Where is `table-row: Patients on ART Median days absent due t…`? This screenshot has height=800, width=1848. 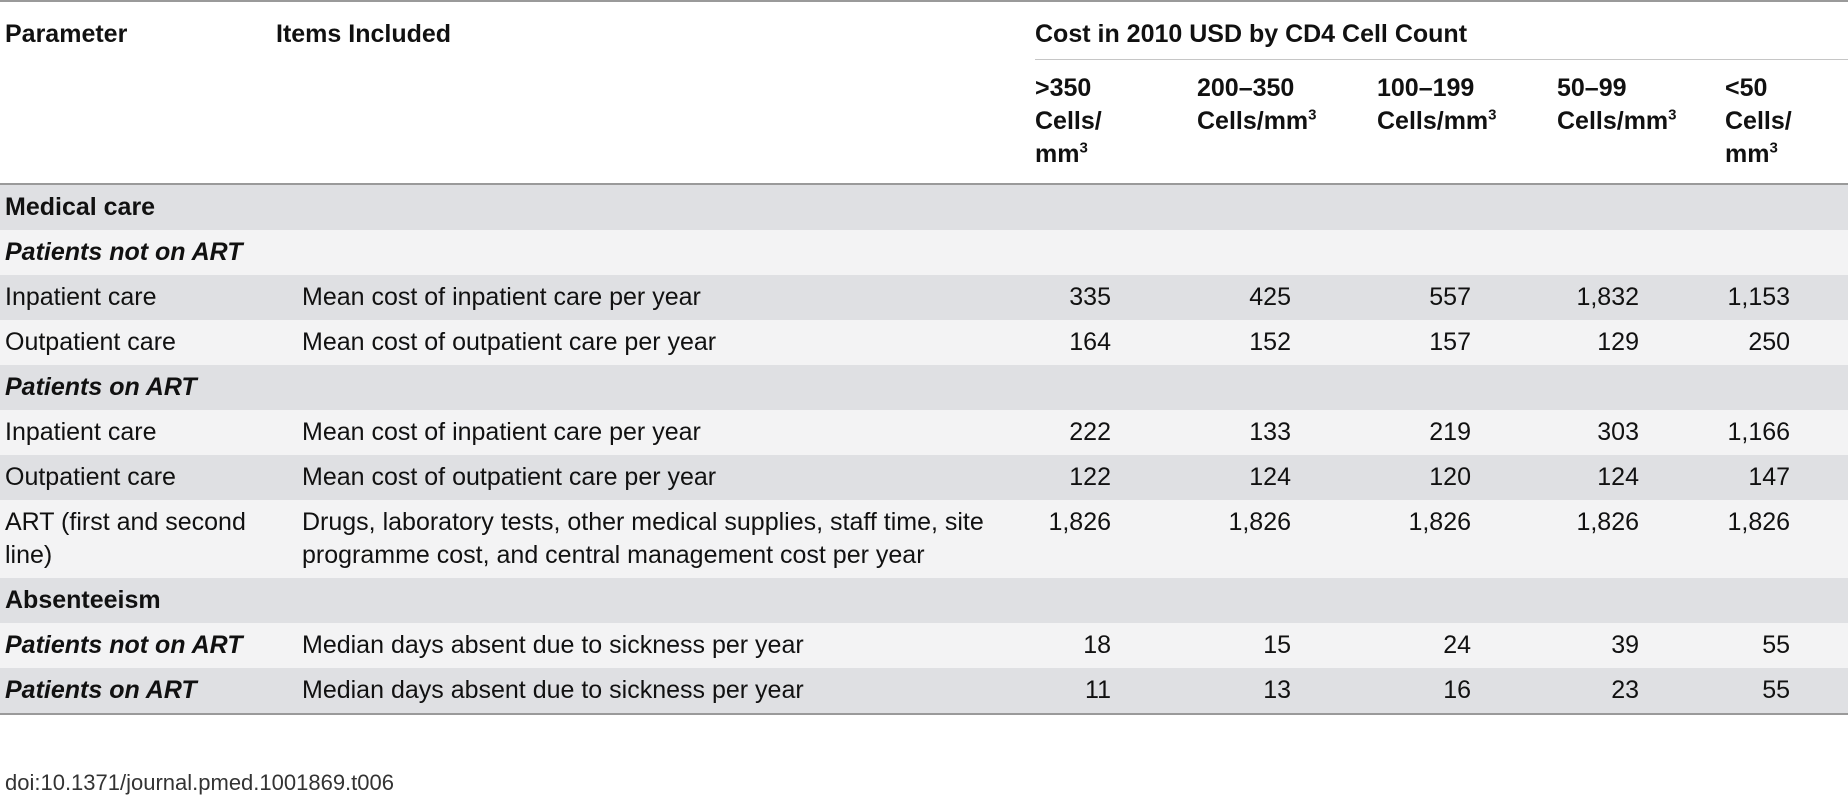 table-row: Patients on ART Median days absent due t… is located at coordinates (924, 691).